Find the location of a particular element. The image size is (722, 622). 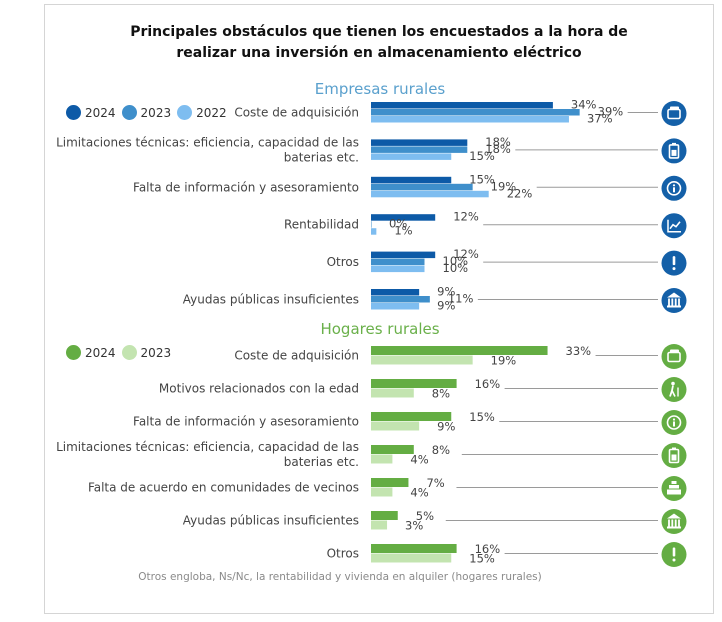

exclamation-icon is located at coordinates (674, 554).